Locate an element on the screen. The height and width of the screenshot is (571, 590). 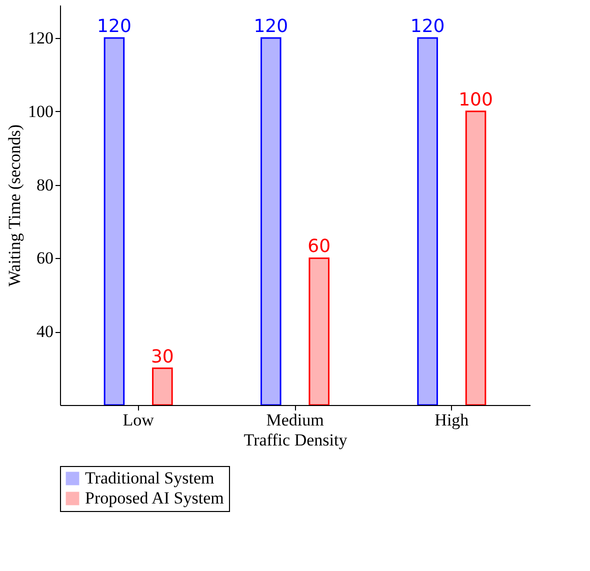
y-axis-title: Waiting Time (seconds) is located at coordinates (14, 205).